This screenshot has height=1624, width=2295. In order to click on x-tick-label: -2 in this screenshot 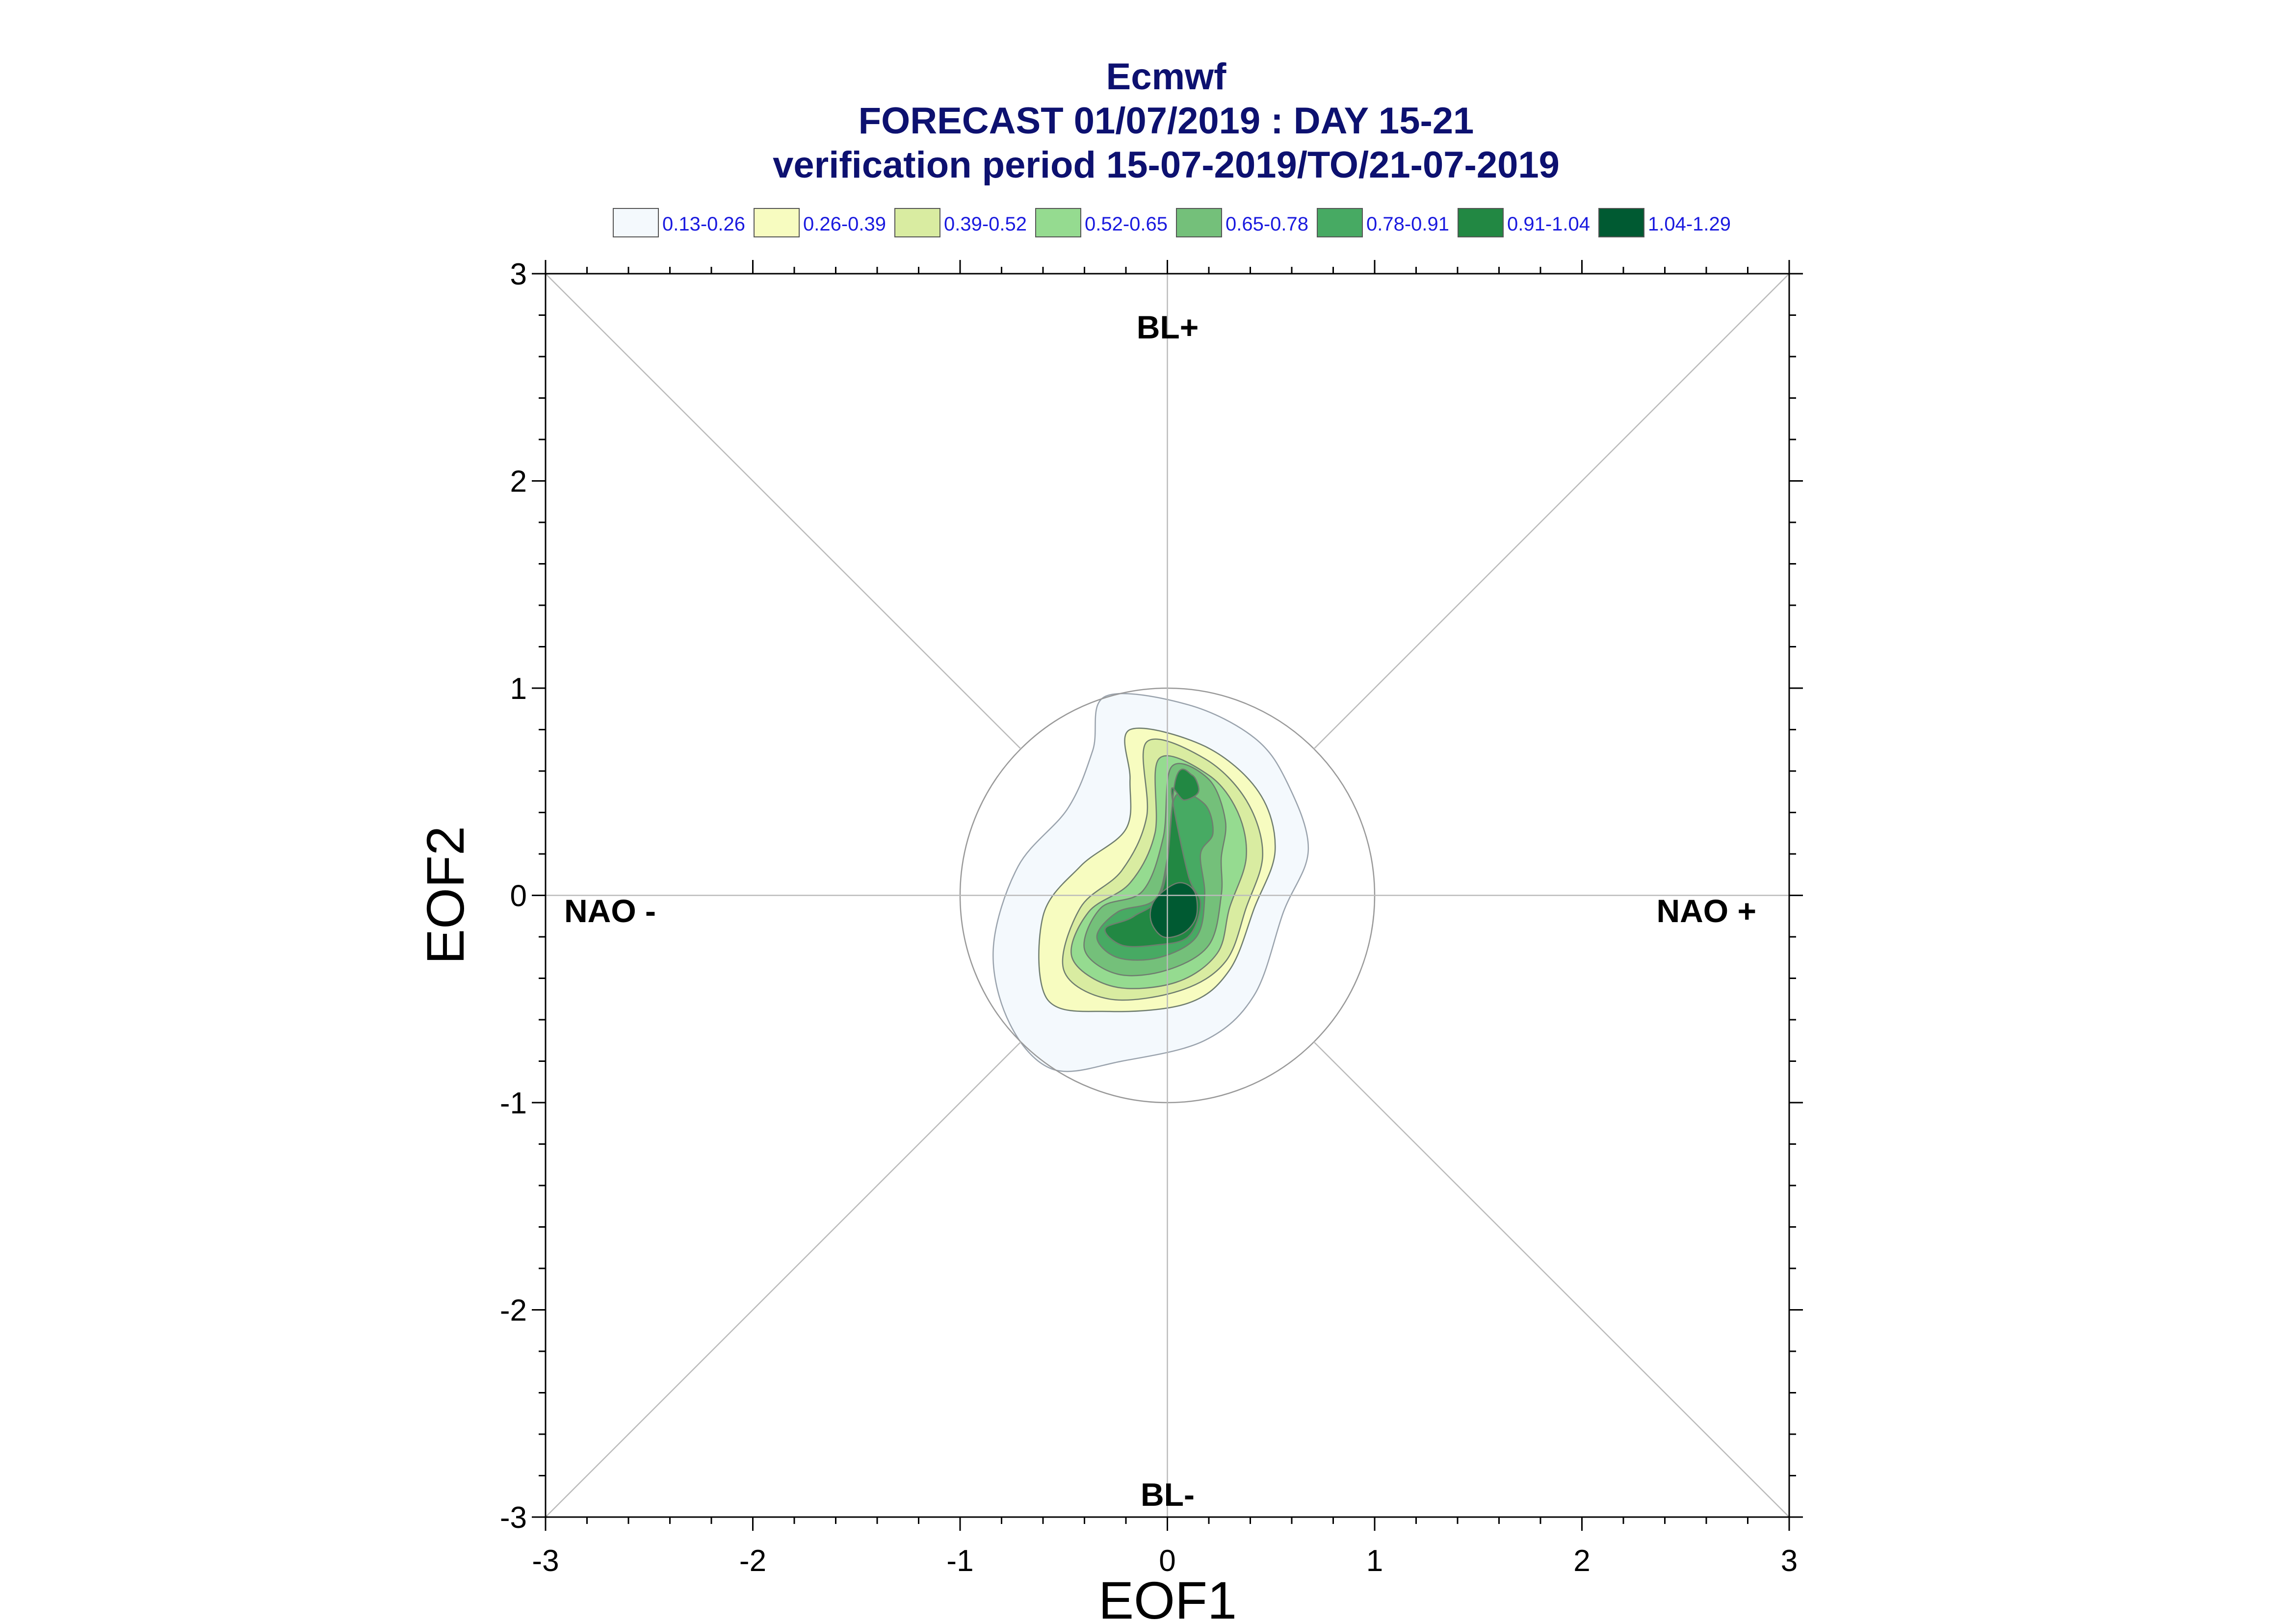, I will do `click(753, 1561)`.